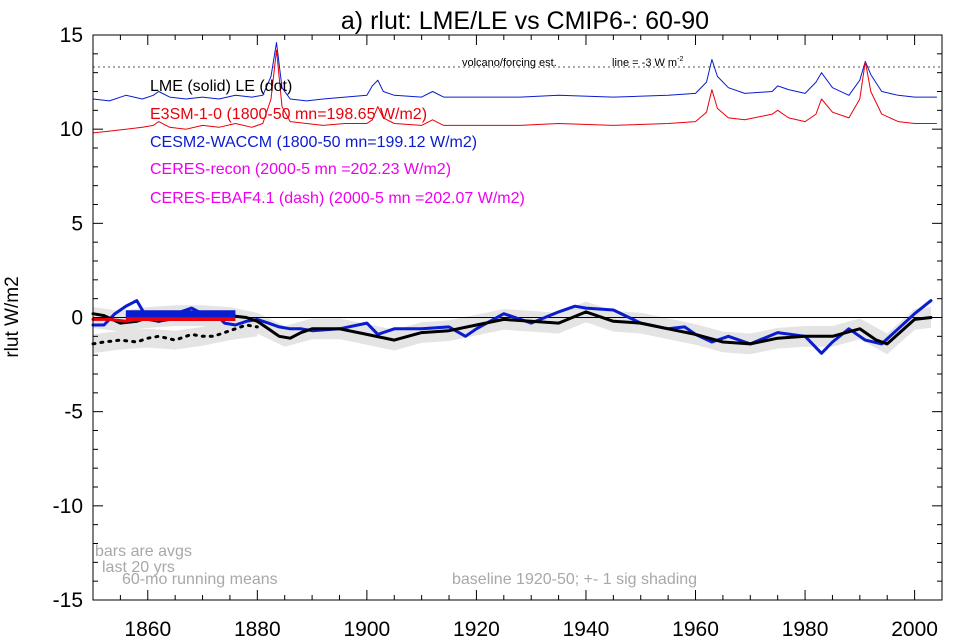  Describe the element at coordinates (695, 629) in the screenshot. I see `x-tick-label: 1960` at that location.